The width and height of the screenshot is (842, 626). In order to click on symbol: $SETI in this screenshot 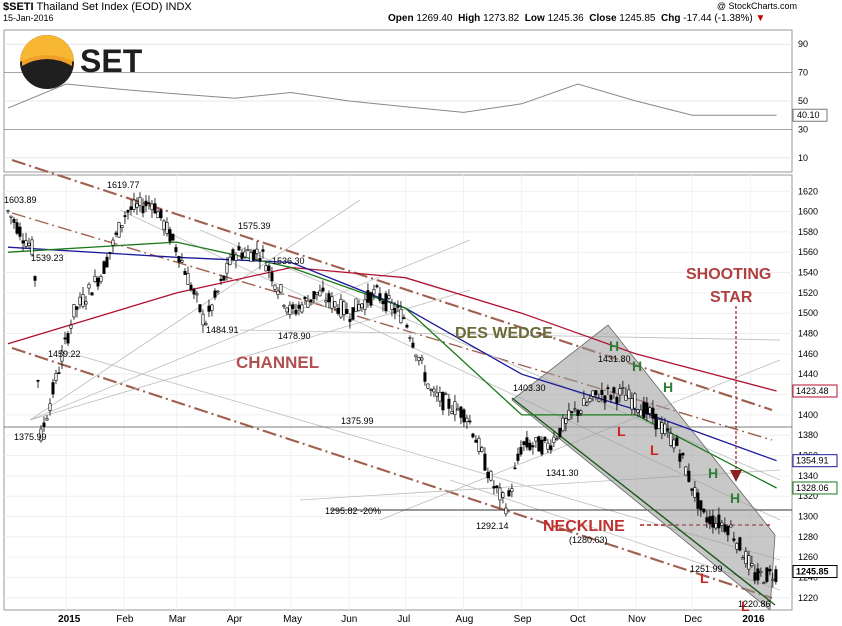, I will do `click(18, 7)`.